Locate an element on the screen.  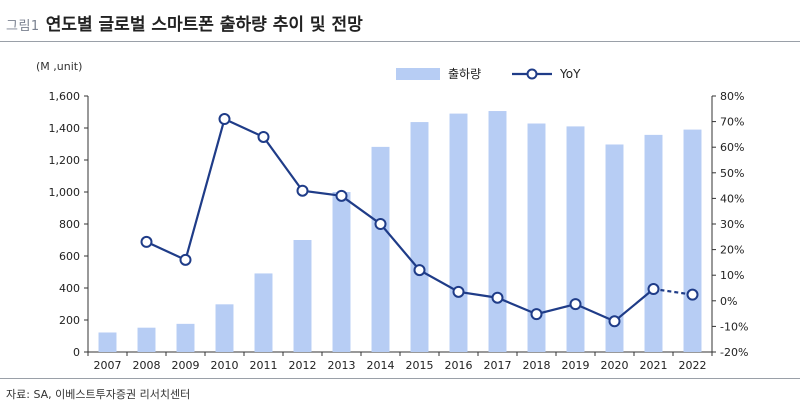
source-note: 자료: SA, 이베스트투자증권 리서치센터 is located at coordinates (98, 394).